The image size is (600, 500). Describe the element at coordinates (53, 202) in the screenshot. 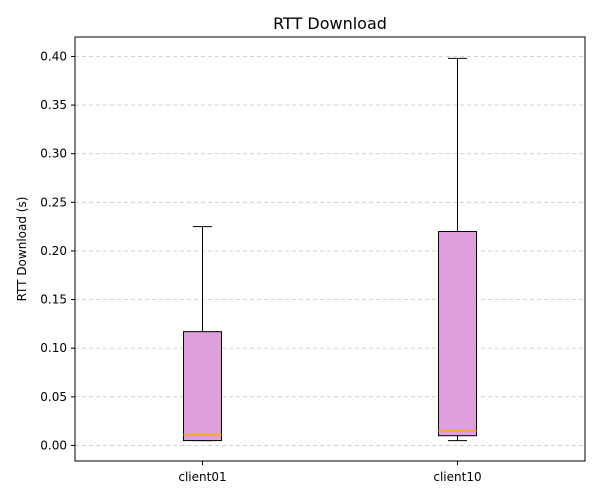

I see `y-tick-label: 0.25` at that location.